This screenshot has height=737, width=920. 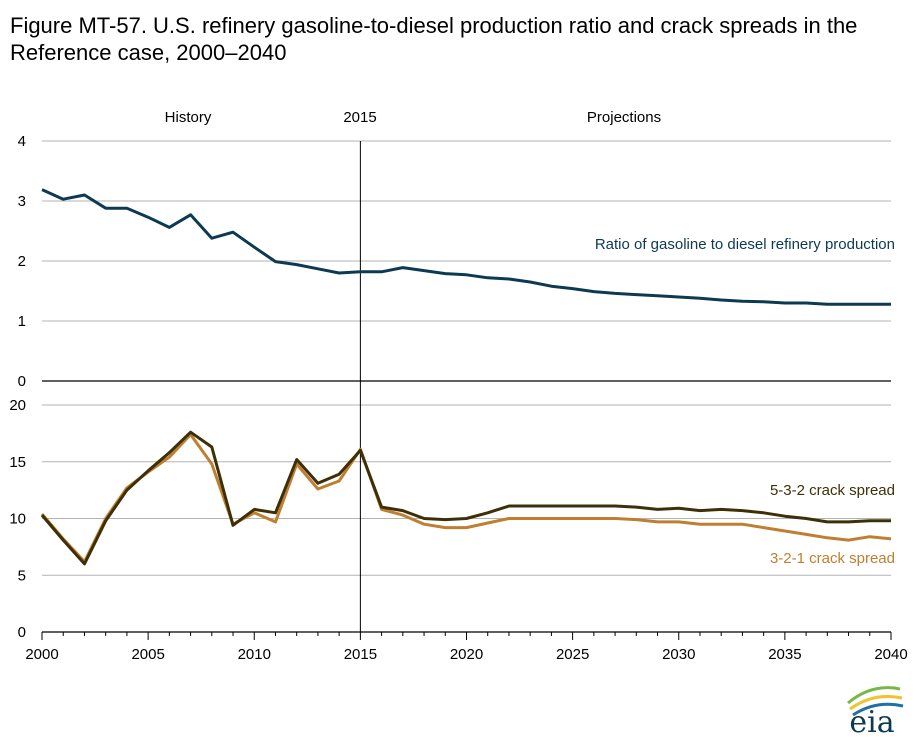 What do you see at coordinates (466, 654) in the screenshot?
I see `x-tick-label: 2020` at bounding box center [466, 654].